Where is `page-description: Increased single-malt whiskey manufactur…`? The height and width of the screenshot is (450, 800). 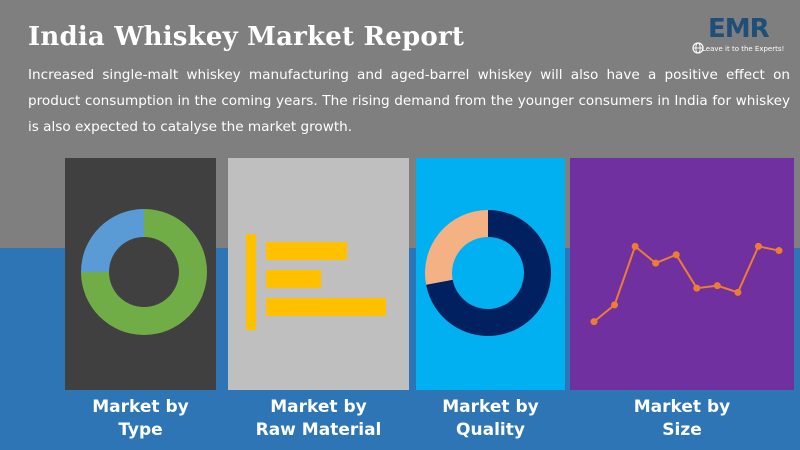
page-description: Increased single-malt whiskey manufactur… is located at coordinates (409, 101).